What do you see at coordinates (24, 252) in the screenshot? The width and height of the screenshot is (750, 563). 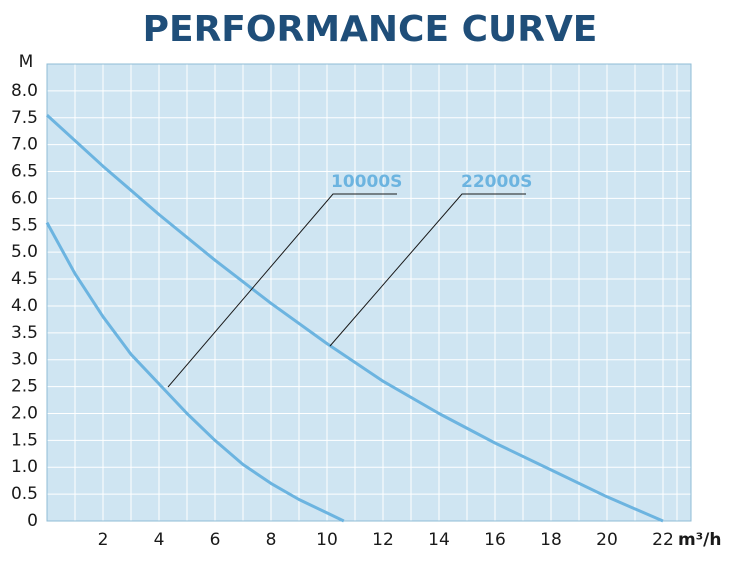 I see `y-tick-label: 5.0` at bounding box center [24, 252].